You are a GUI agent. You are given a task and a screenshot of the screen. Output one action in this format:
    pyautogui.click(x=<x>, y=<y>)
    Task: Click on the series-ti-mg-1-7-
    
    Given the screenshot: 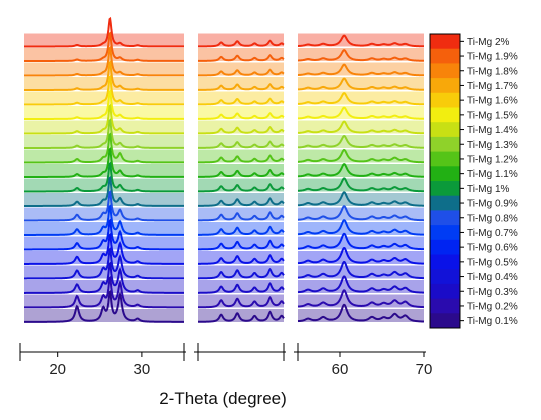 What is the action you would take?
    pyautogui.click(x=224, y=75)
    